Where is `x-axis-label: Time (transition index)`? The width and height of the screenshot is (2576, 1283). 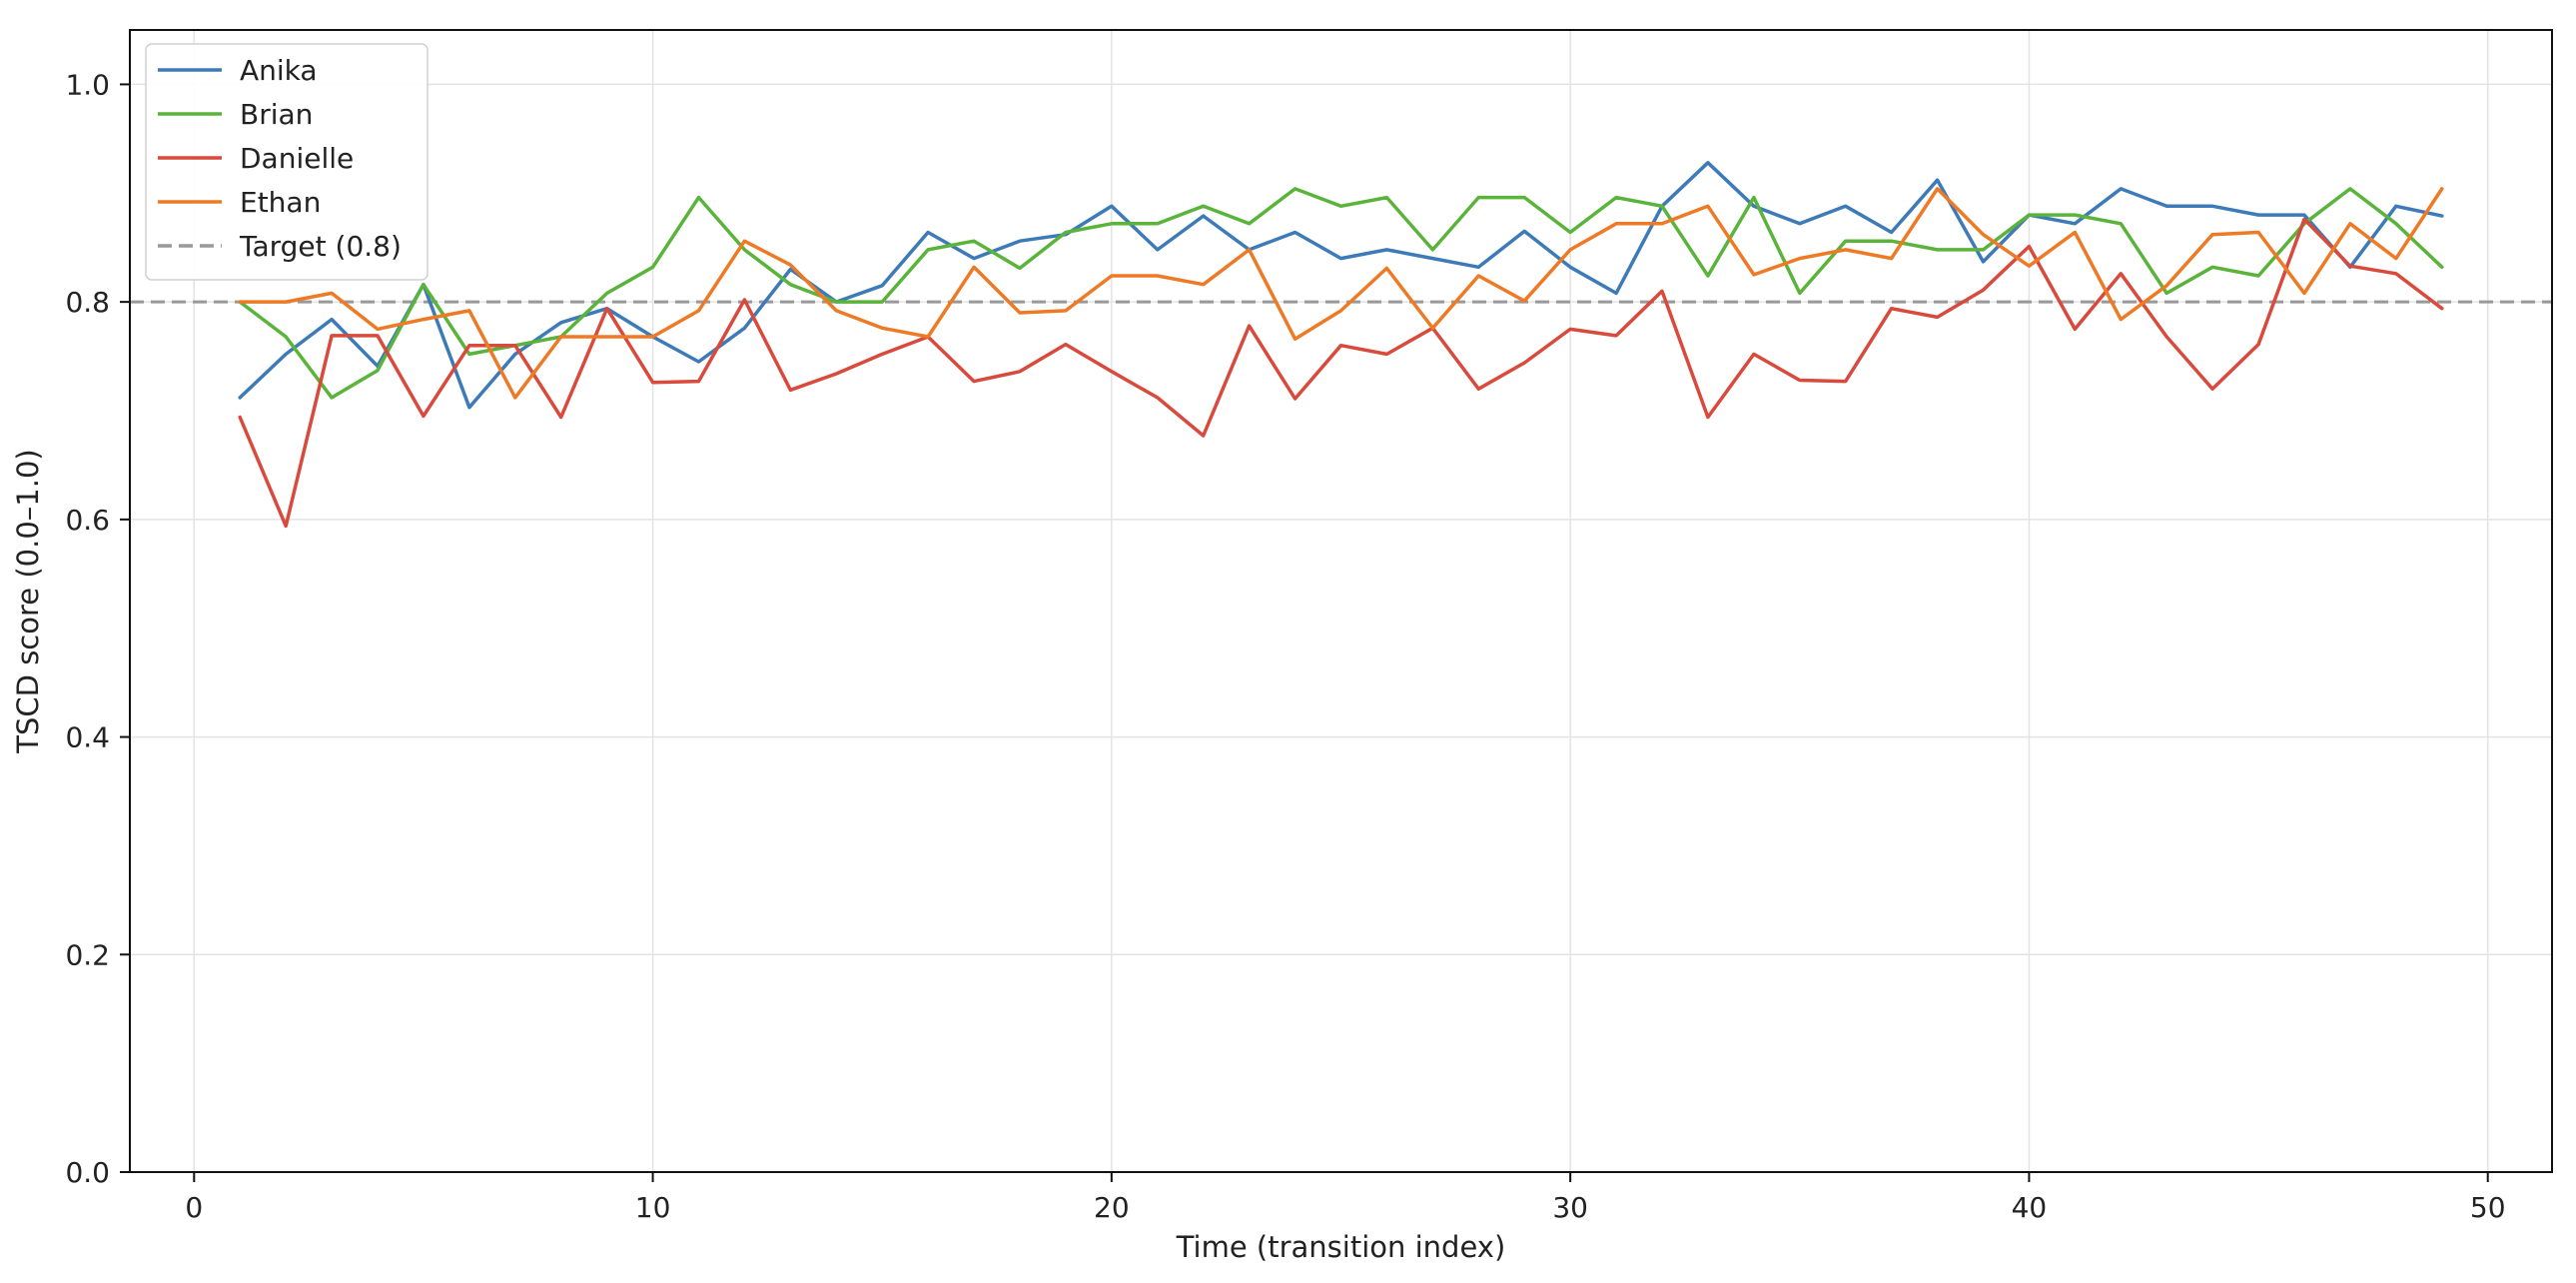 x-axis-label: Time (transition index) is located at coordinates (1341, 1247).